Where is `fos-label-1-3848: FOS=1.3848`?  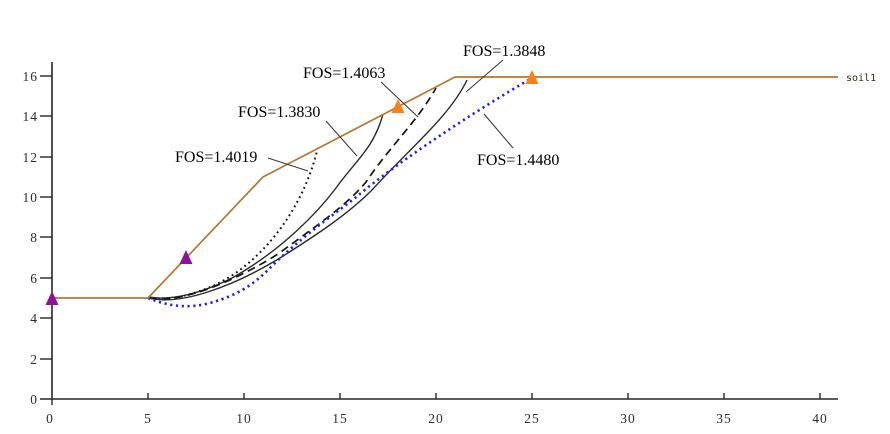 fos-label-1-3848: FOS=1.3848 is located at coordinates (504, 51).